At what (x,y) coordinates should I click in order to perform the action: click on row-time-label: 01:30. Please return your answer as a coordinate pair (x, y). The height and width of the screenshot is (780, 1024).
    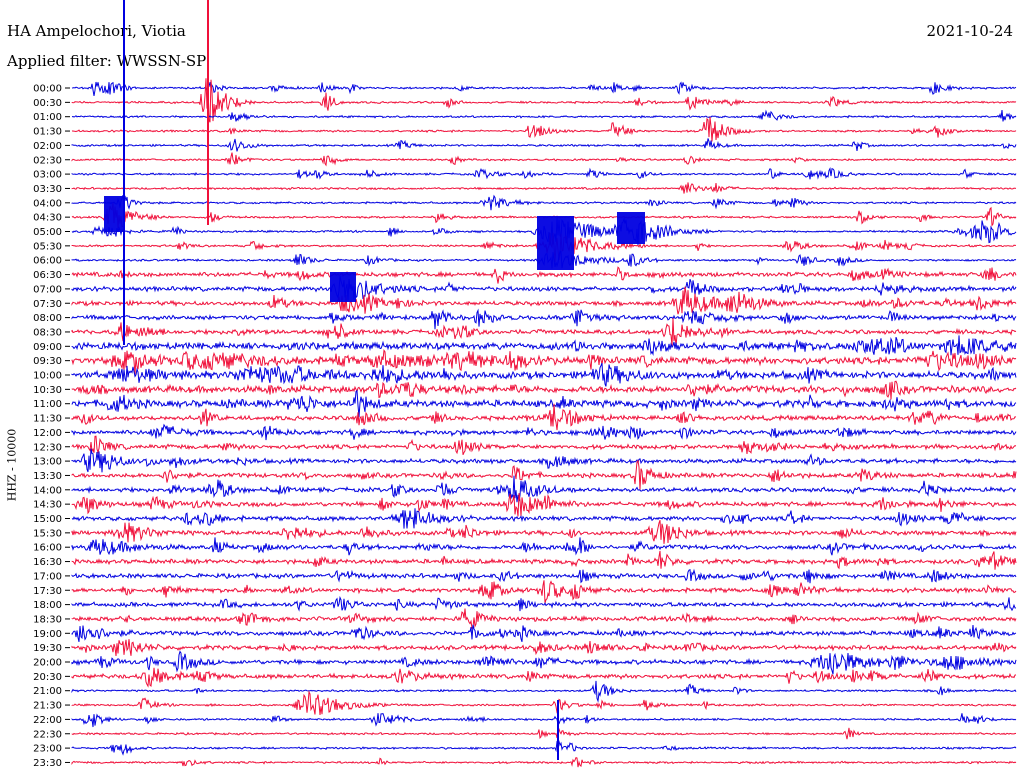
    Looking at the image, I should click on (47, 132).